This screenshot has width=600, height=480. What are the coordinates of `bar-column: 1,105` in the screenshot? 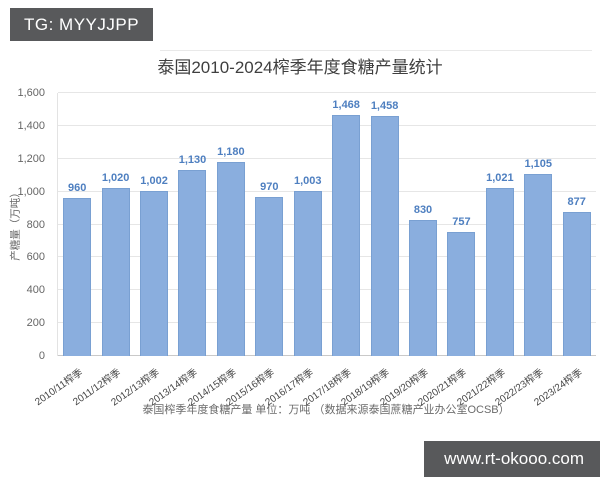 It's located at (538, 224).